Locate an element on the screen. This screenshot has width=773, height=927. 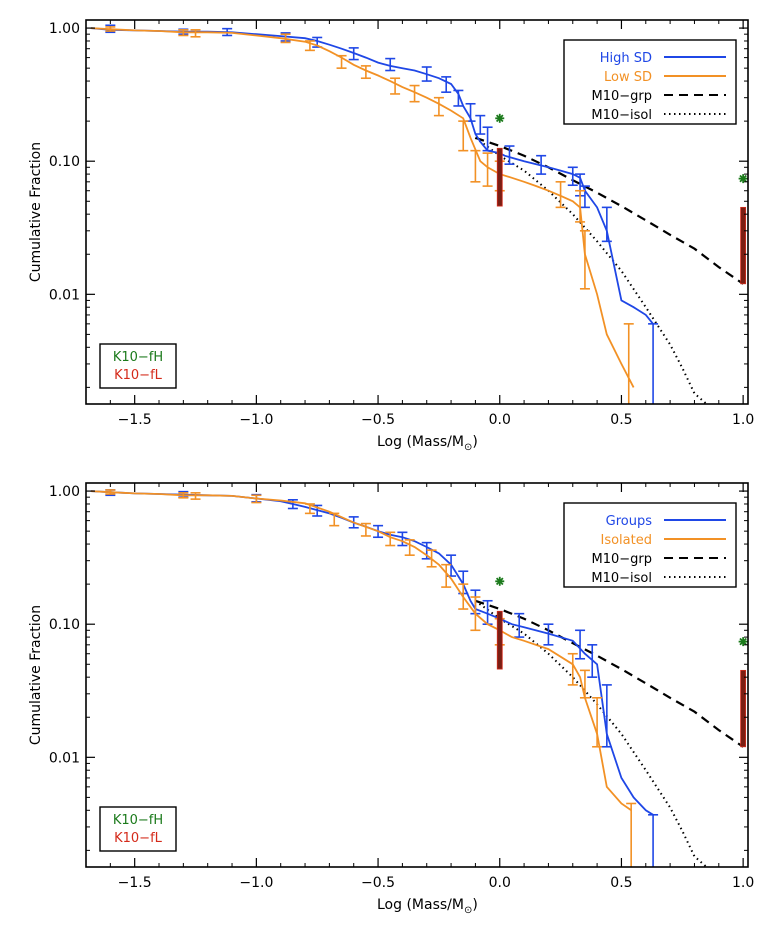
legend: Groups Isolated M10−grp M10−isol is located at coordinates (650, 545).